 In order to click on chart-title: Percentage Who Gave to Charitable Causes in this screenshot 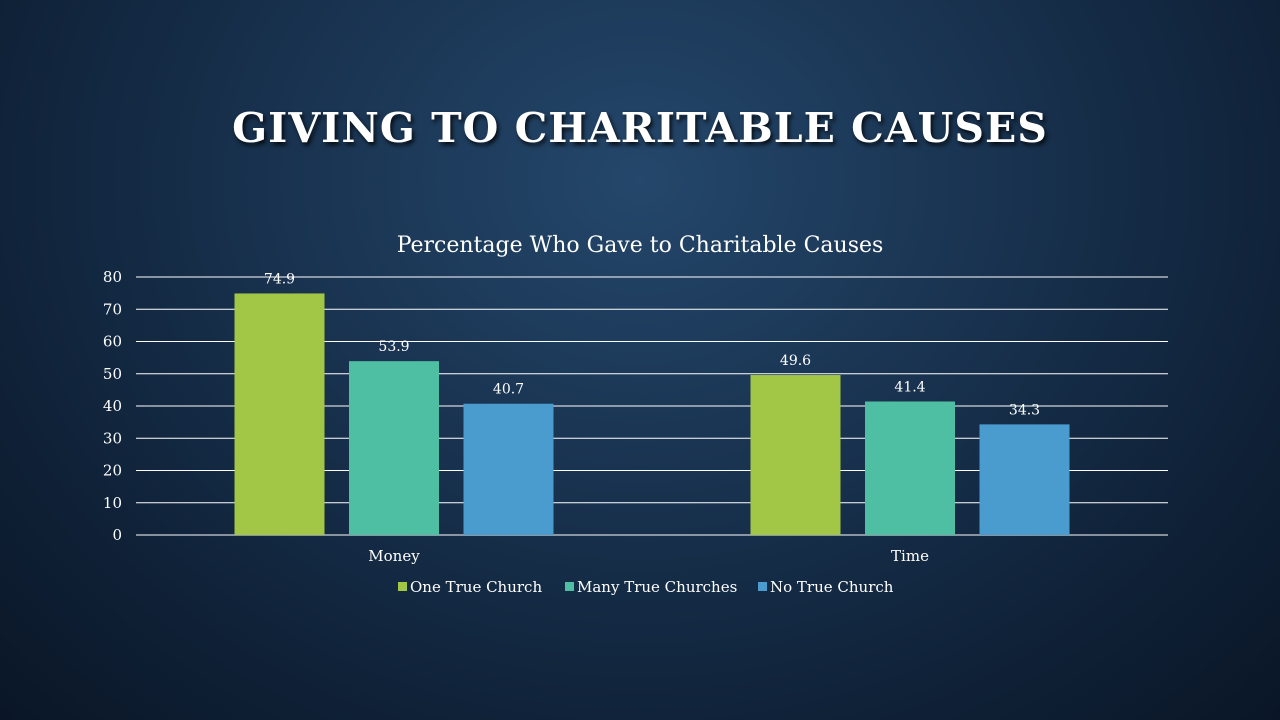, I will do `click(640, 245)`.